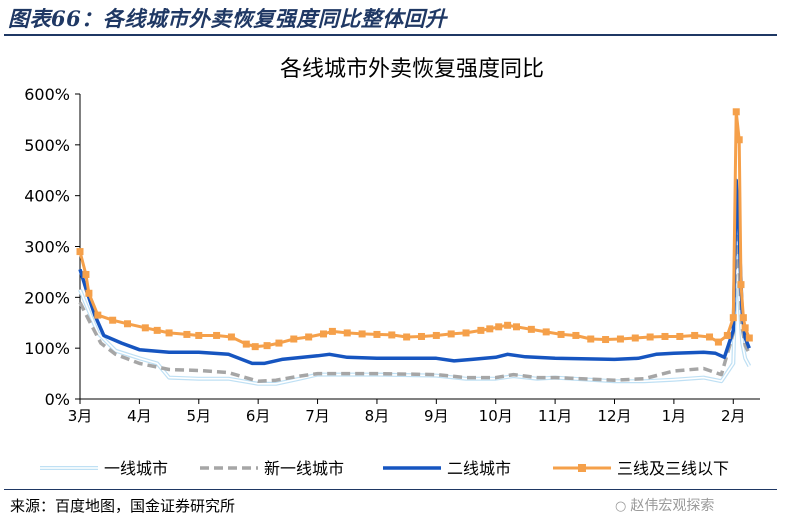 This screenshot has height=520, width=785. Describe the element at coordinates (47, 145) in the screenshot. I see `y-tick-label: 500%` at that location.